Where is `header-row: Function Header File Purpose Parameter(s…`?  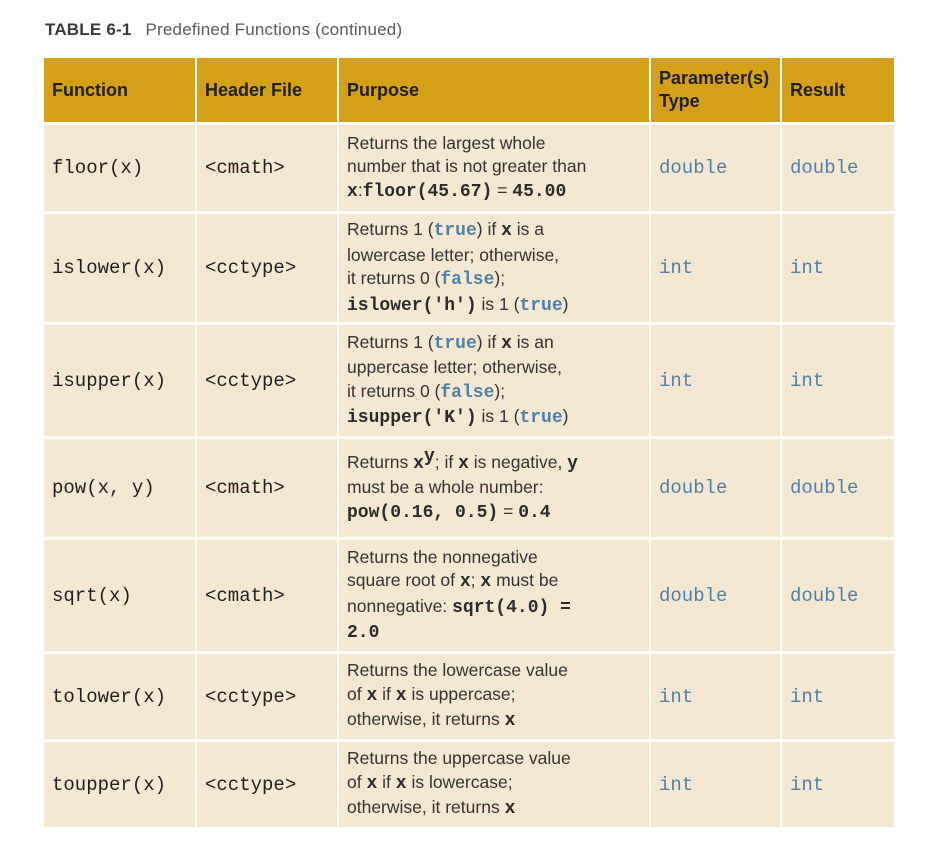 header-row: Function Header File Purpose Parameter(s… is located at coordinates (469, 91).